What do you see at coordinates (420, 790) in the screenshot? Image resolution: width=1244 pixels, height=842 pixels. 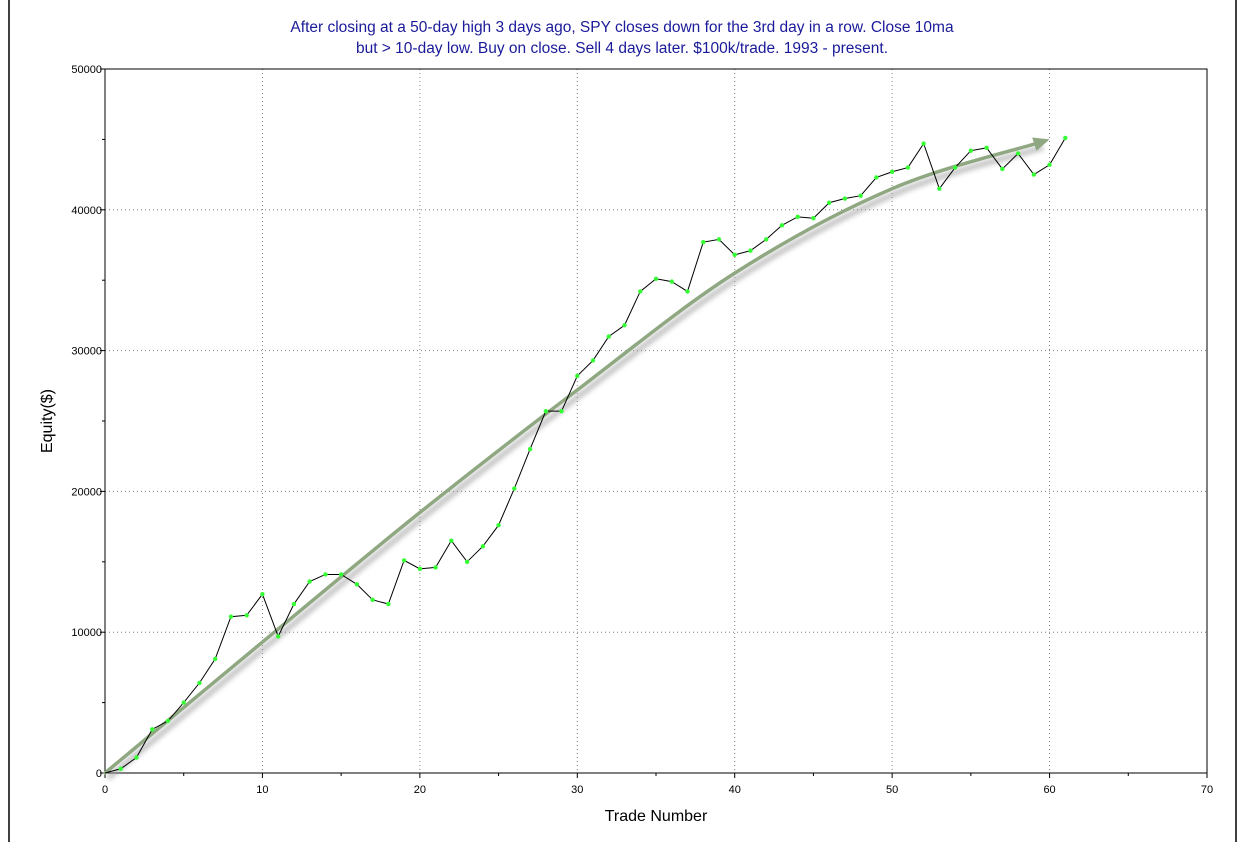 I see `x-tick-label: 20` at bounding box center [420, 790].